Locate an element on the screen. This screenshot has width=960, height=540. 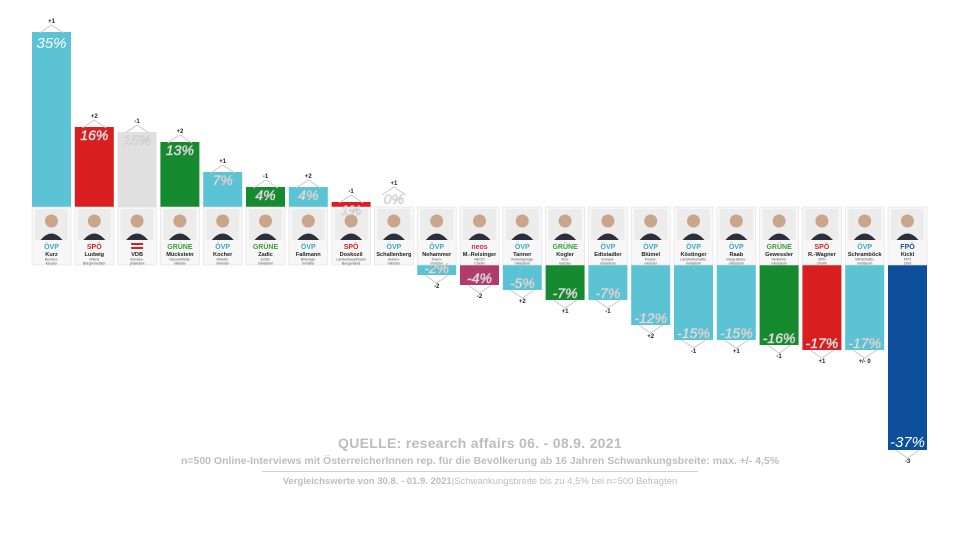
politician-role: Bürgermeister is located at coordinates (94, 264).